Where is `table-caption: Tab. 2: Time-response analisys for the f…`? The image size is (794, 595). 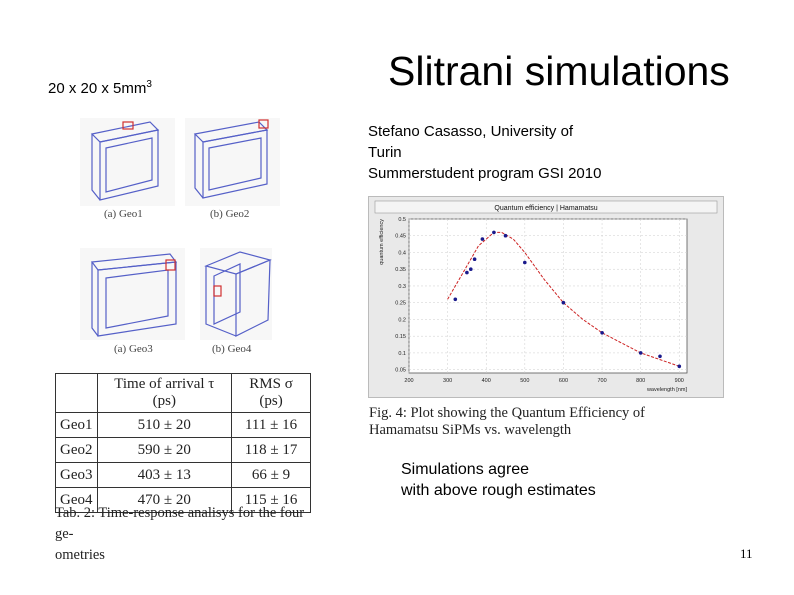 table-caption: Tab. 2: Time-response analisys for the f… is located at coordinates (185, 534).